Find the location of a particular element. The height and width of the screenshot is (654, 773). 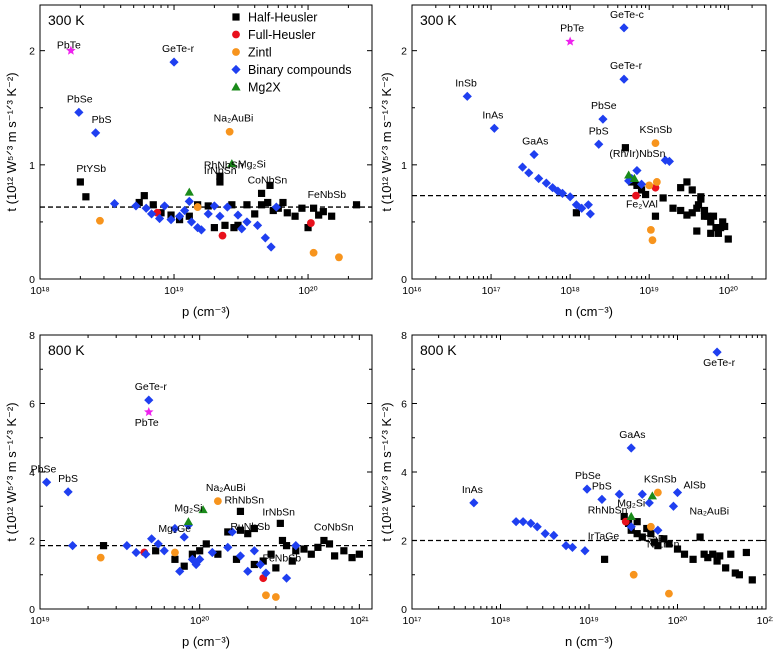

point-annotation: InAs is located at coordinates (492, 115).